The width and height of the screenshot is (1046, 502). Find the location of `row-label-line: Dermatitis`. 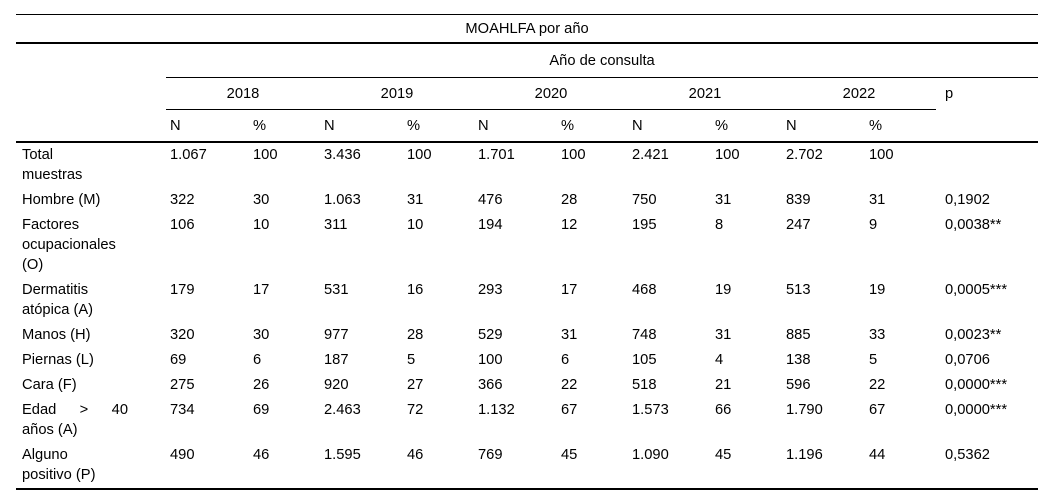

row-label-line: Dermatitis is located at coordinates (55, 290).